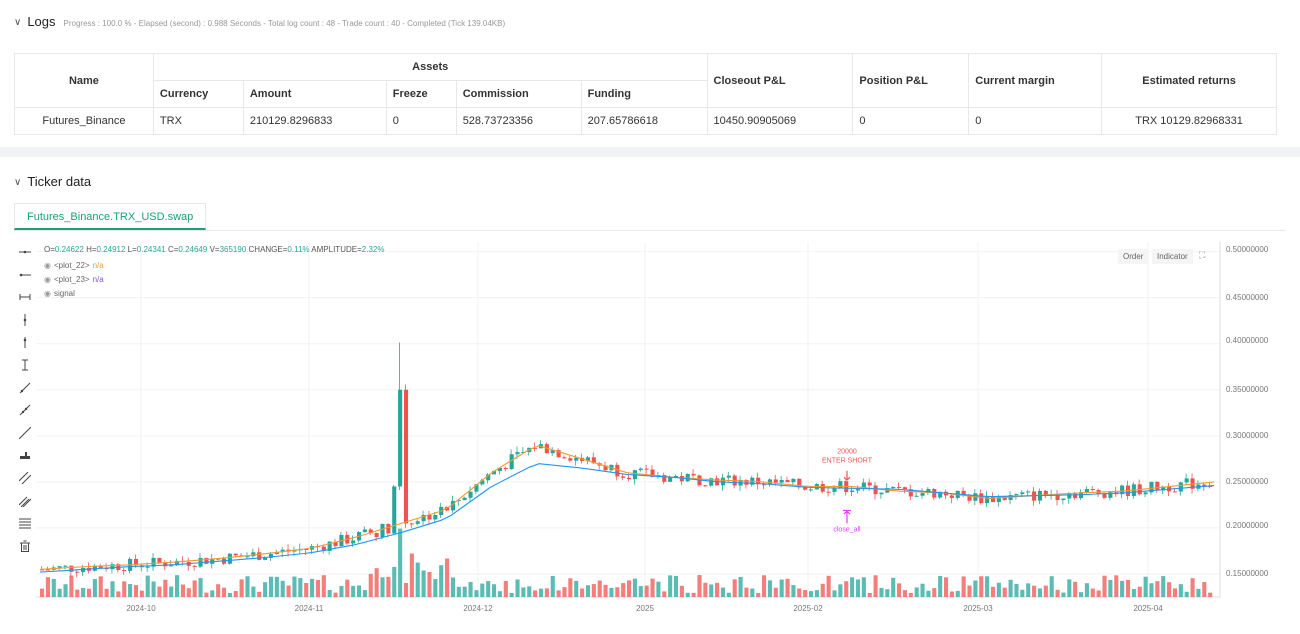  Describe the element at coordinates (84, 80) in the screenshot. I see `header-name: Name` at that location.